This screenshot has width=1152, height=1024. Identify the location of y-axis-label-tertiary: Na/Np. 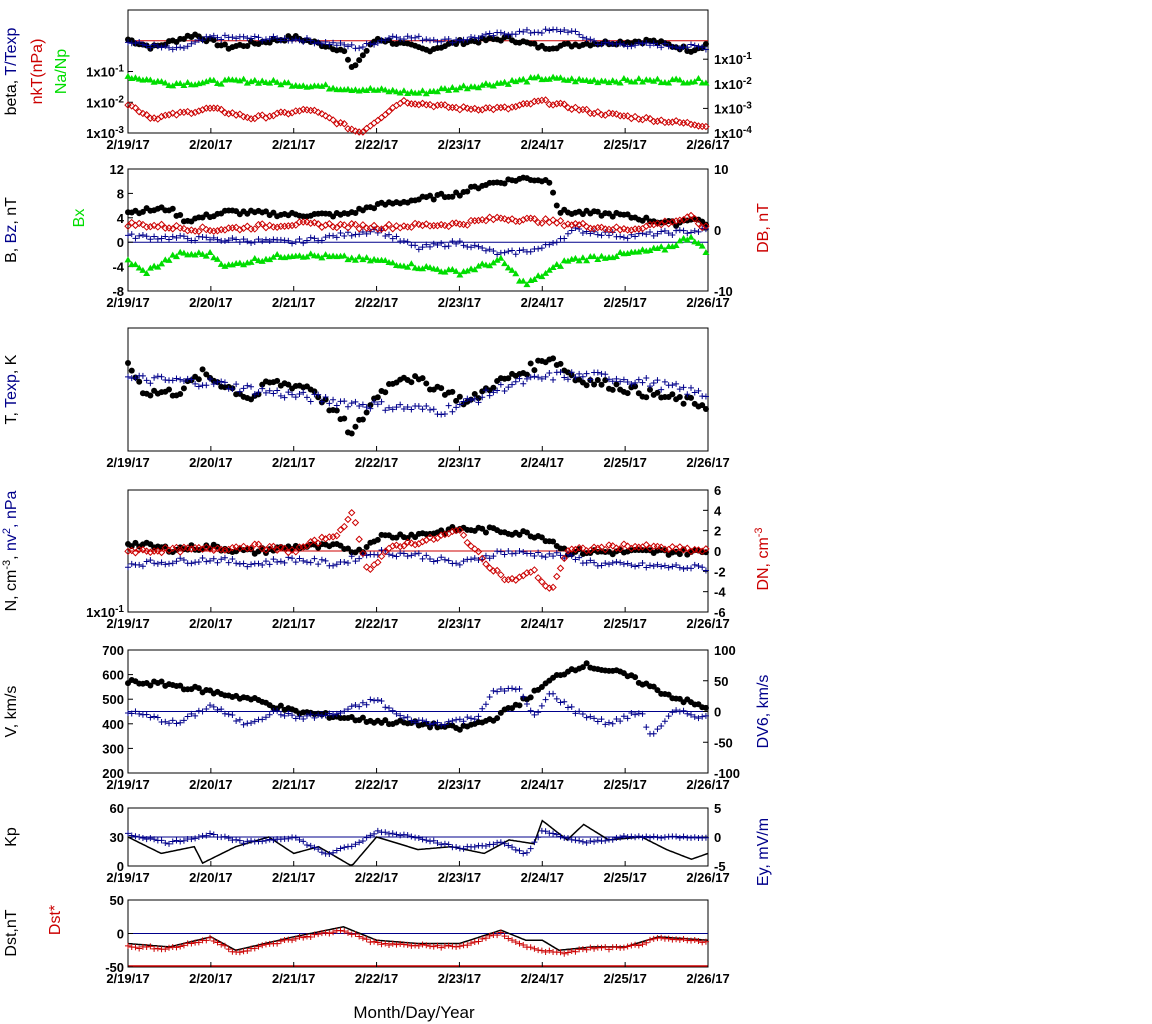
(61, 71).